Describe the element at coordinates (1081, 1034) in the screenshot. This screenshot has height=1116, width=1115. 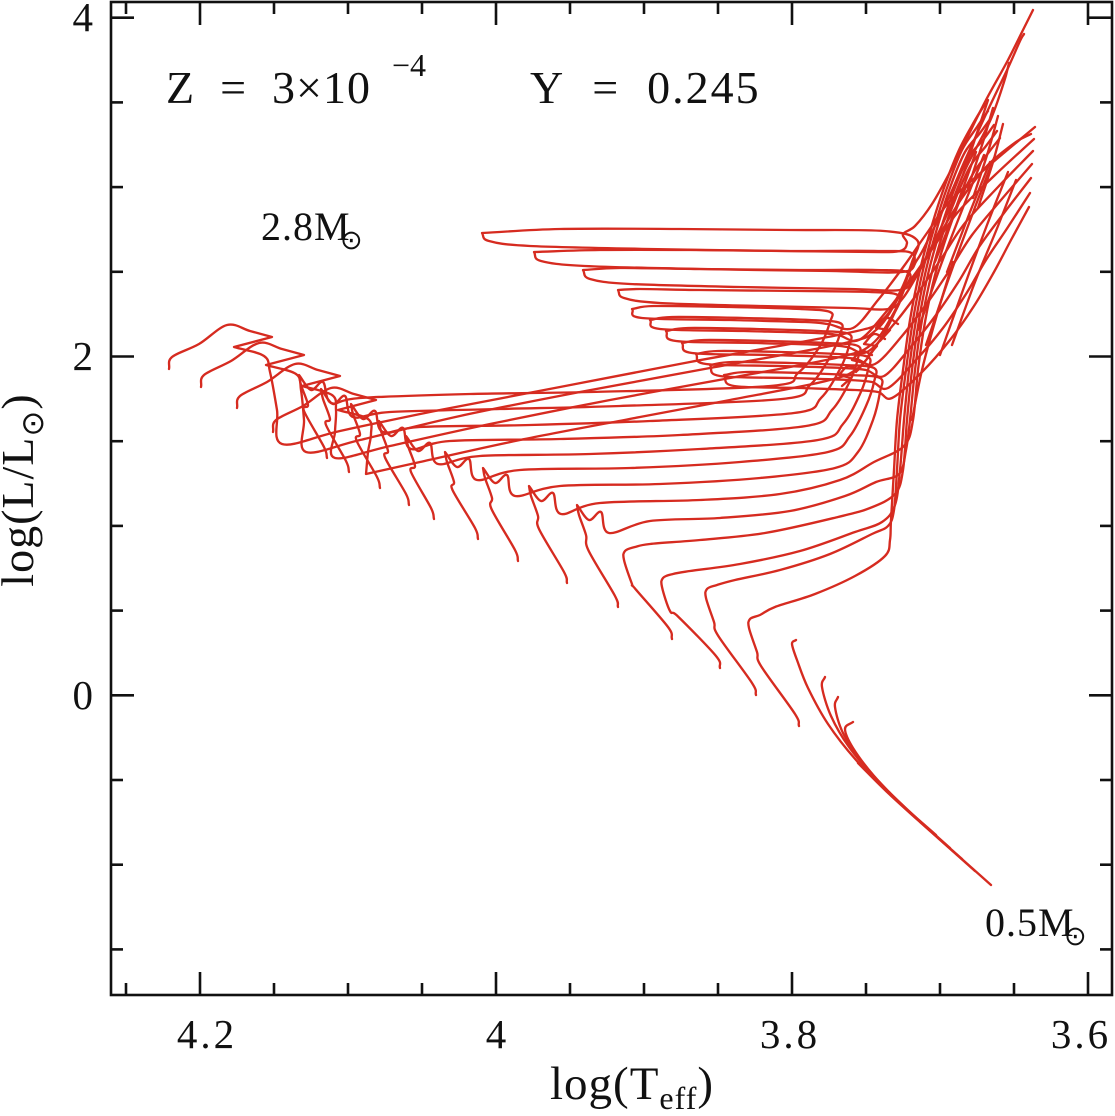
I see `svg-text: 3.6` at that location.